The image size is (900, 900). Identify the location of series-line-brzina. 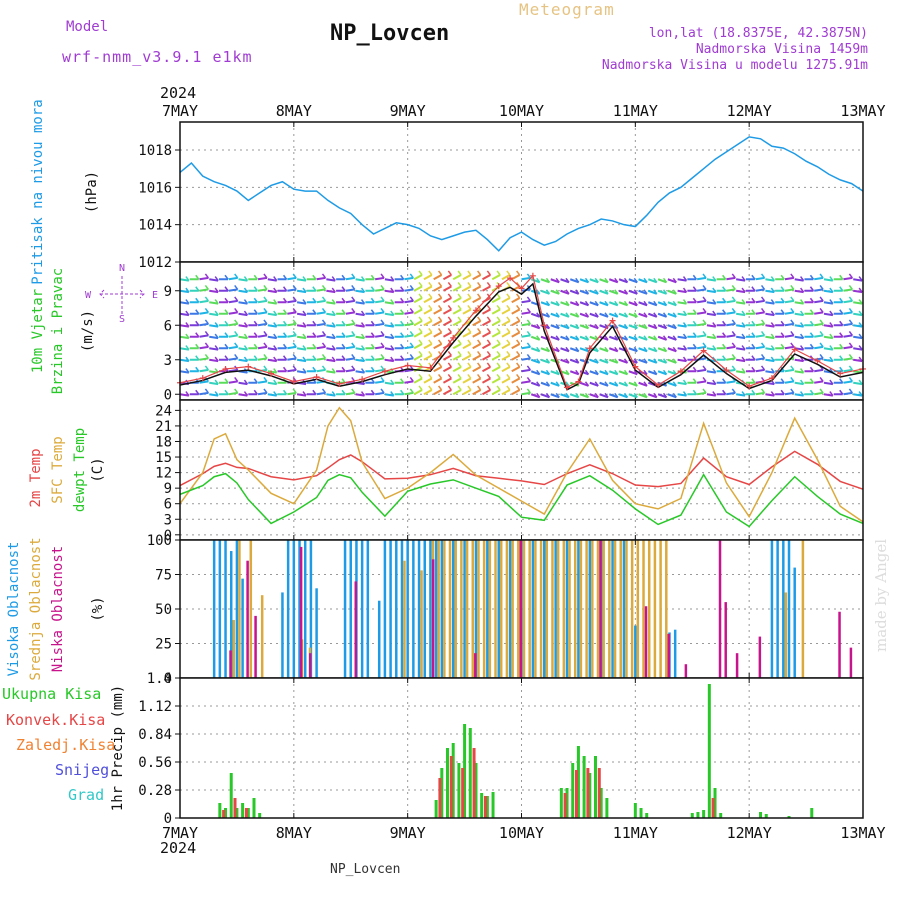
(521, 336).